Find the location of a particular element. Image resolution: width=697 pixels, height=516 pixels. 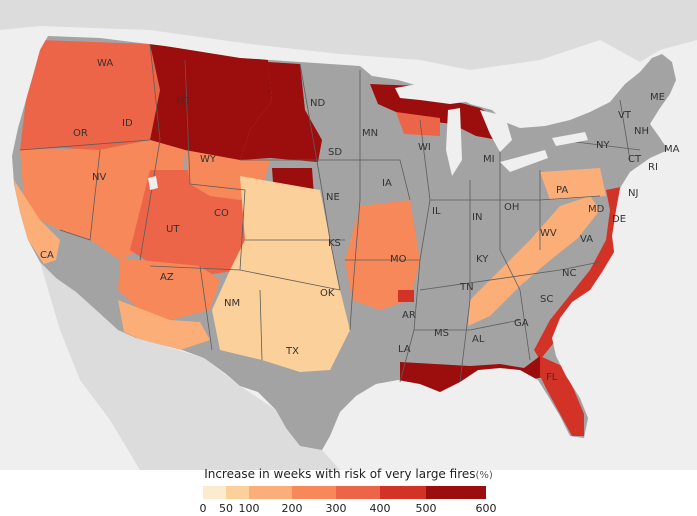

state-label-la: LA is located at coordinates (404, 349).